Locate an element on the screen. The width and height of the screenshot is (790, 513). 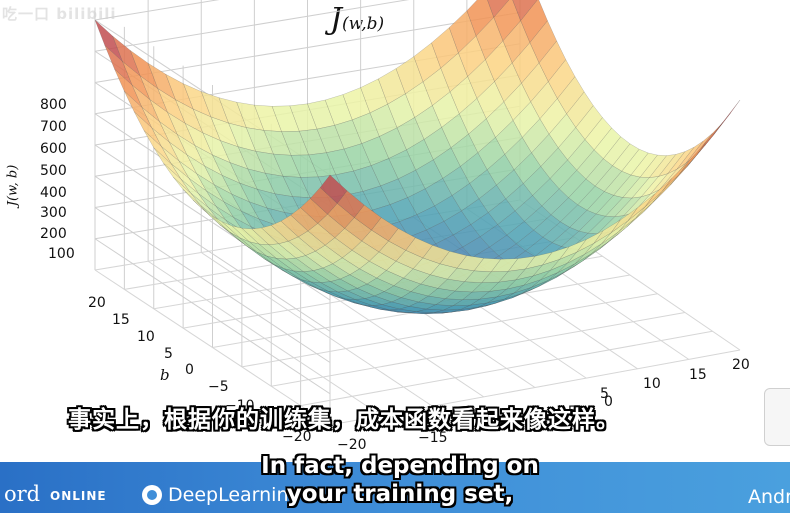
b-tick: 15 is located at coordinates (121, 320).